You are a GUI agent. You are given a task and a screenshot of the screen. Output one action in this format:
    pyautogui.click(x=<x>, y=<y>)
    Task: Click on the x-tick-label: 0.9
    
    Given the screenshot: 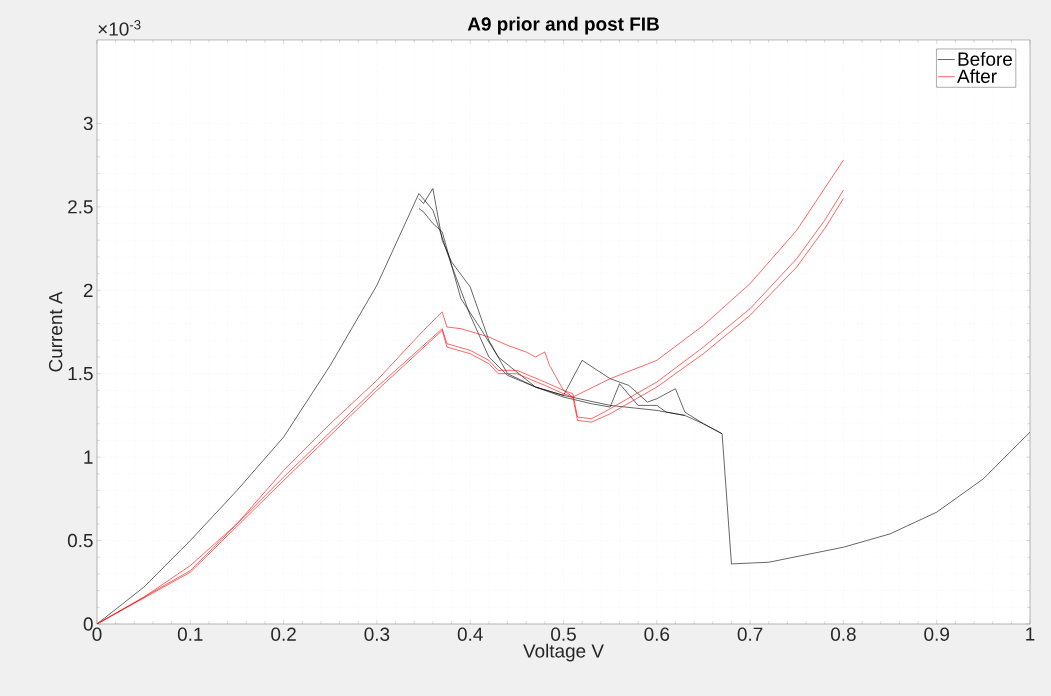 What is the action you would take?
    pyautogui.click(x=936, y=634)
    